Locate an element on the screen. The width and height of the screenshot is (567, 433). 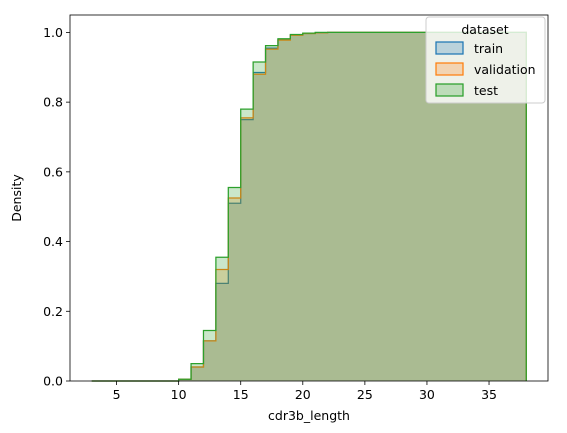
legend-swatch-validation is located at coordinates (449, 69).